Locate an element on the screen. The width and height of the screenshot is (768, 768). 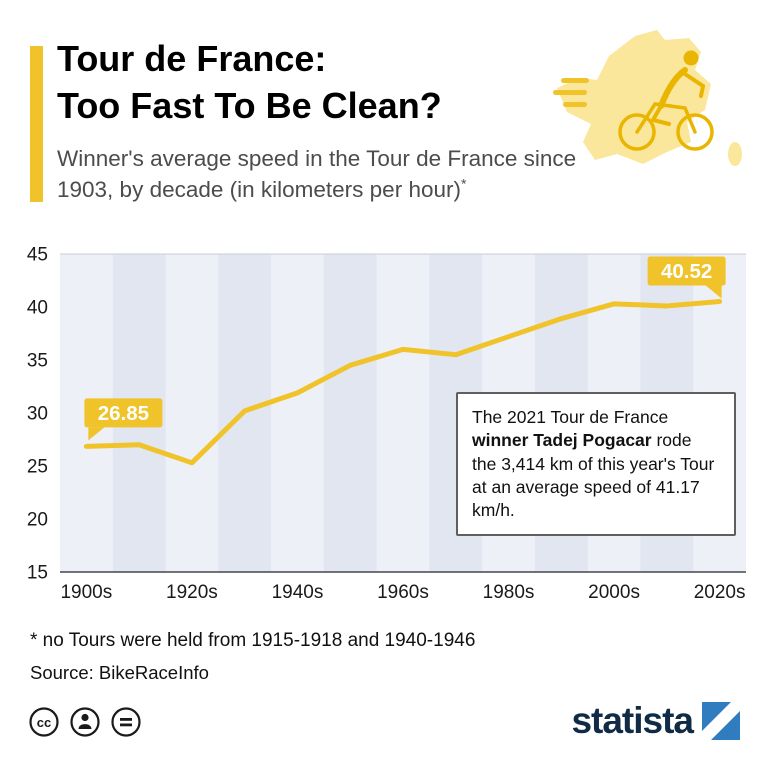
plot-stripe is located at coordinates (350, 413).